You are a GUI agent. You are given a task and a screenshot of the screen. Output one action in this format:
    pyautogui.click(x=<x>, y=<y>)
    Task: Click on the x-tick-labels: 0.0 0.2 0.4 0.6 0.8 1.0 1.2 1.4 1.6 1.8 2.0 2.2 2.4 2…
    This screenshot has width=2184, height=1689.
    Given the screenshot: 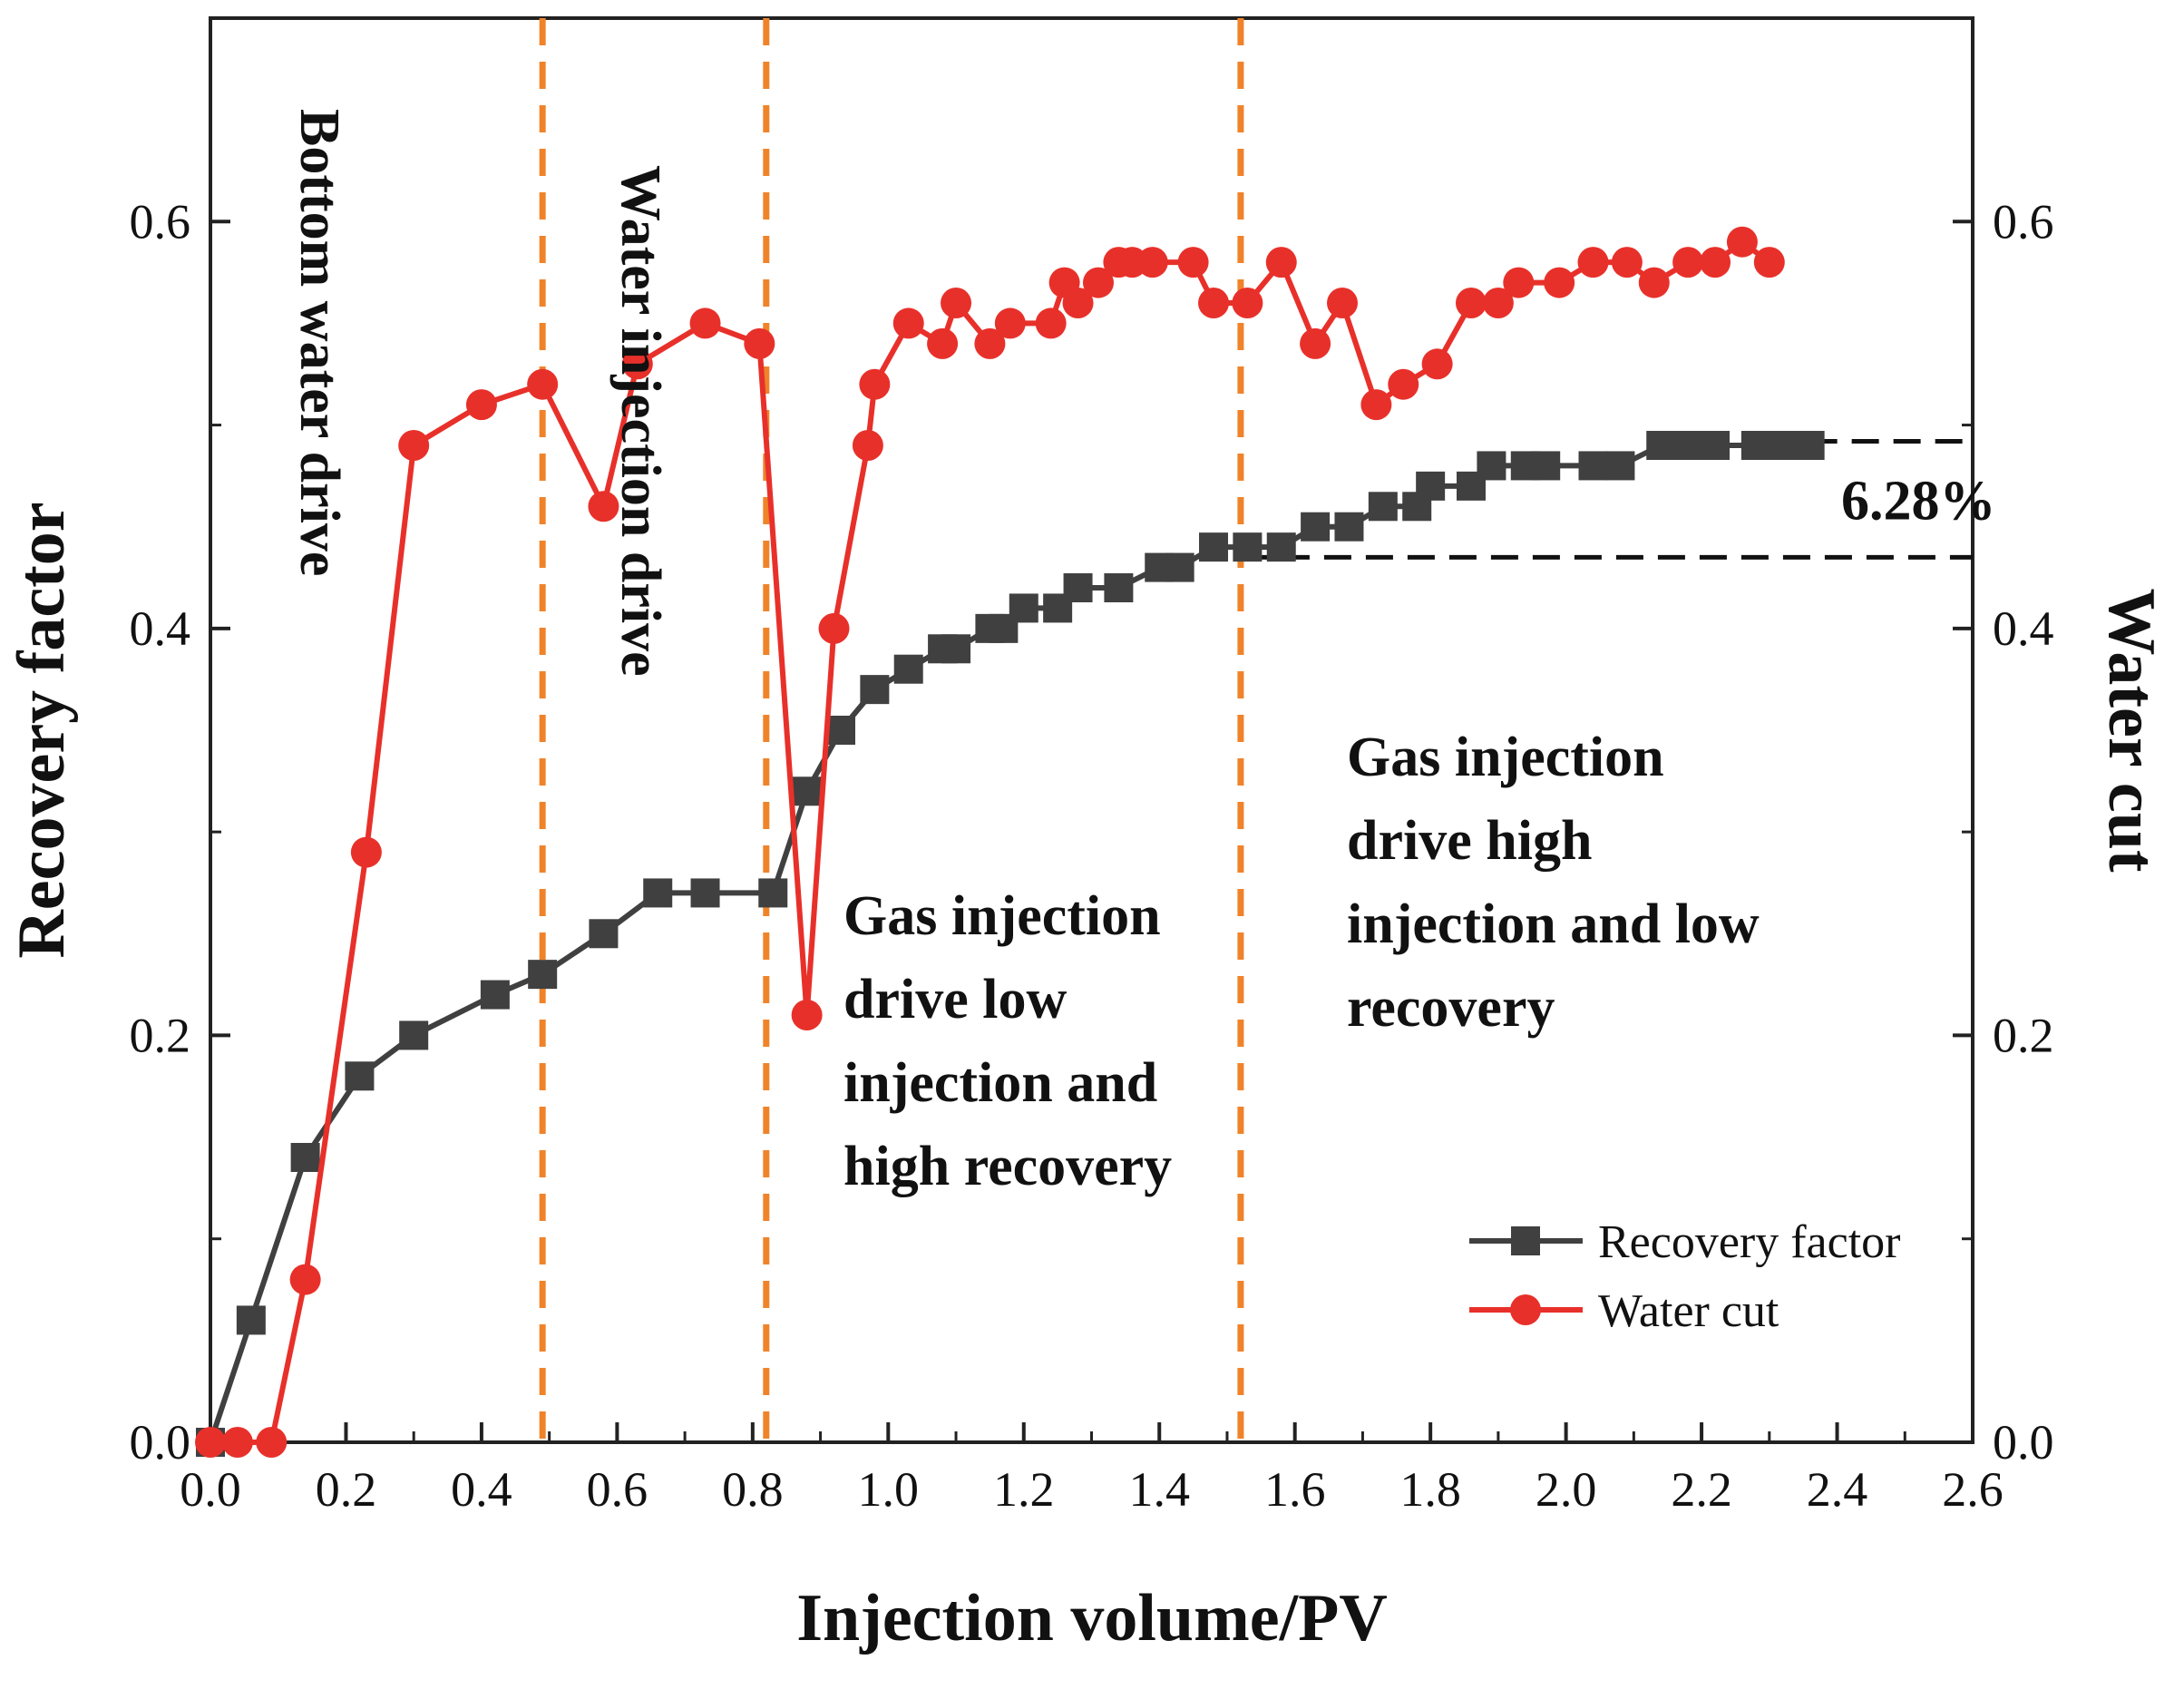 What is the action you would take?
    pyautogui.click(x=1092, y=1490)
    